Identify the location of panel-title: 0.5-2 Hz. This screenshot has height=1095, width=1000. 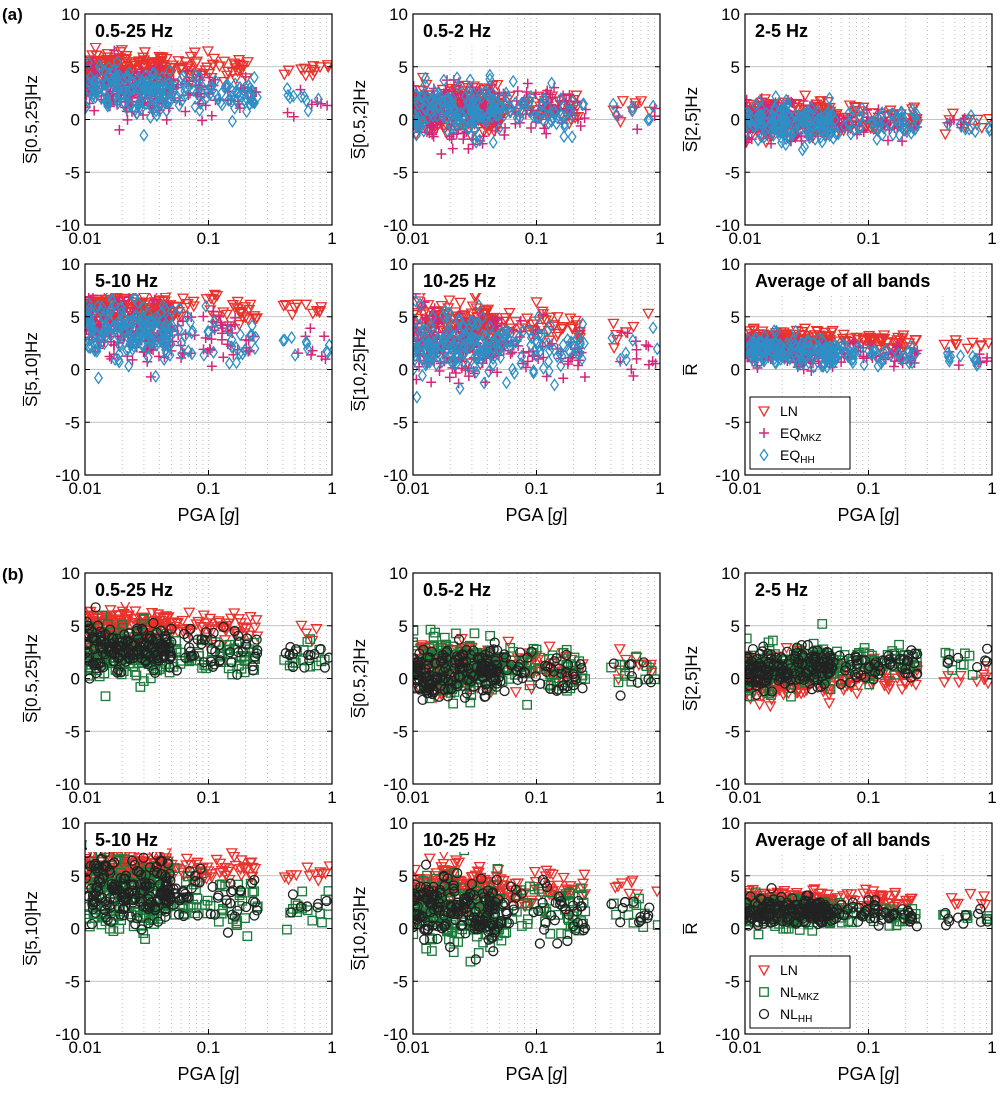
(457, 31).